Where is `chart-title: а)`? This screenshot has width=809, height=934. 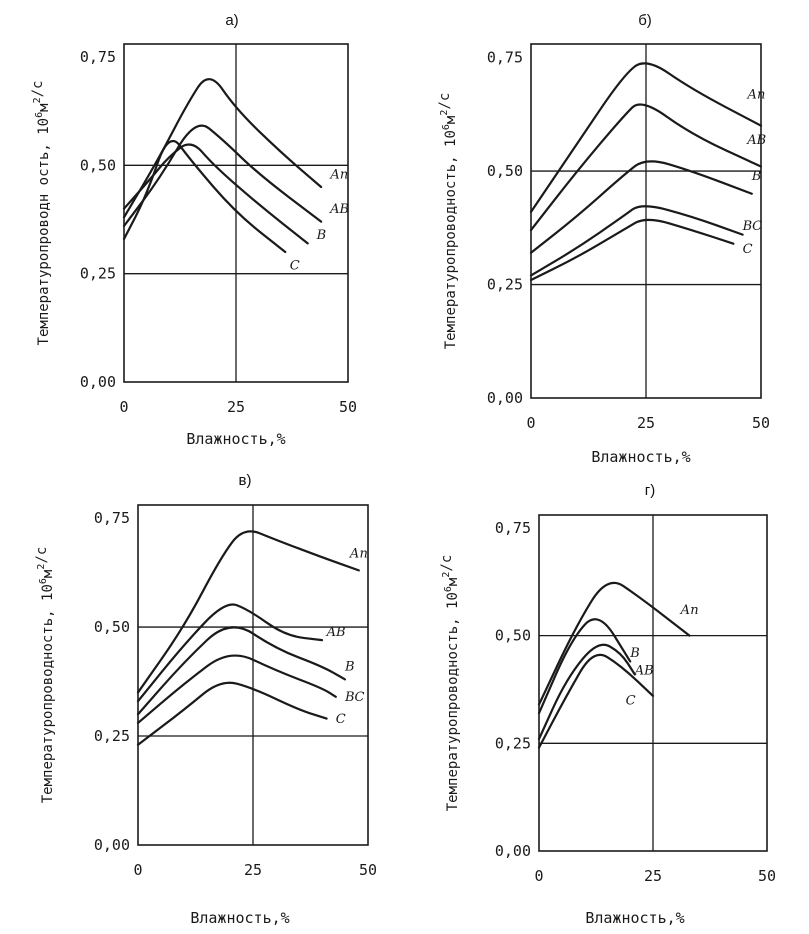
chart-title: а) is located at coordinates (231, 20).